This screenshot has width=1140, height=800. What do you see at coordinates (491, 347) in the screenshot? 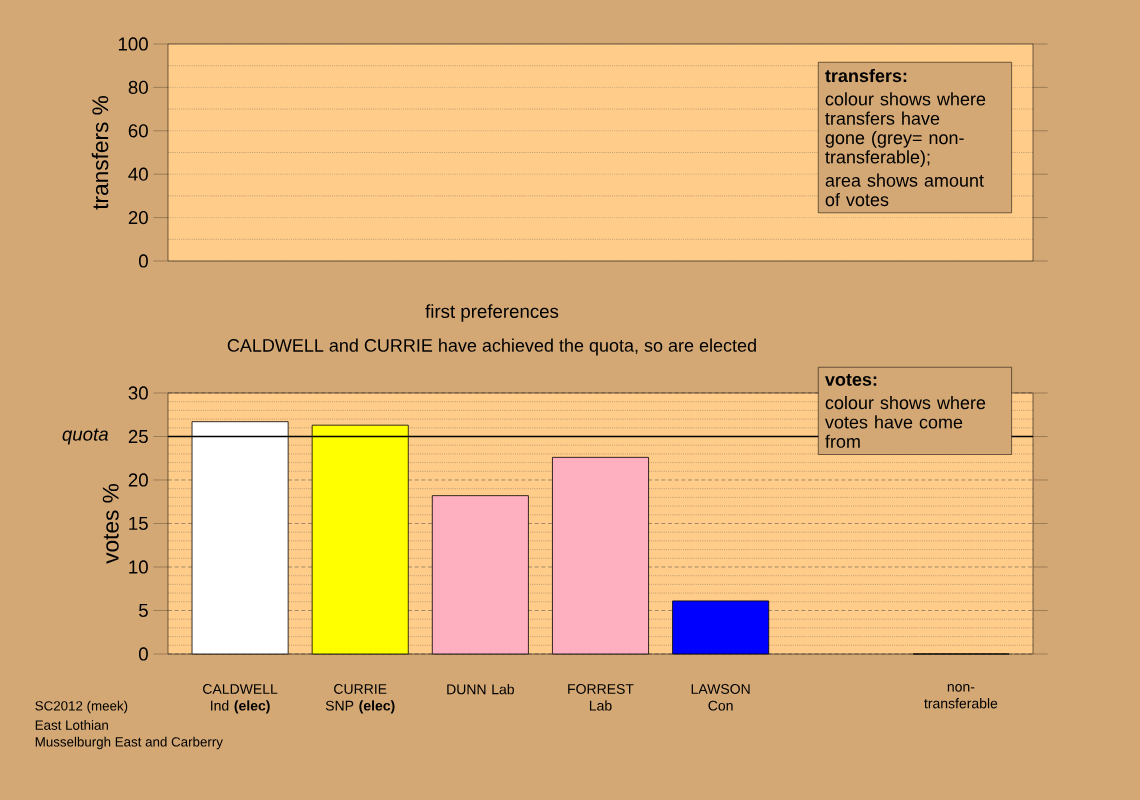
I see `chart-subtitle: CALDWELL and CURRIE have achieved the quota, so are elected` at bounding box center [491, 347].